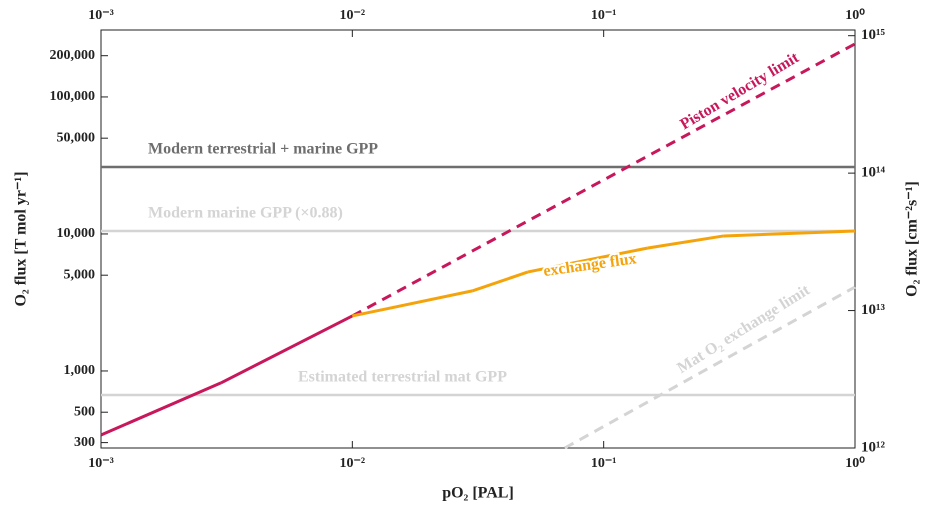 This screenshot has width=929, height=510. I want to click on y-tick-label: 50,000, so click(76, 137).